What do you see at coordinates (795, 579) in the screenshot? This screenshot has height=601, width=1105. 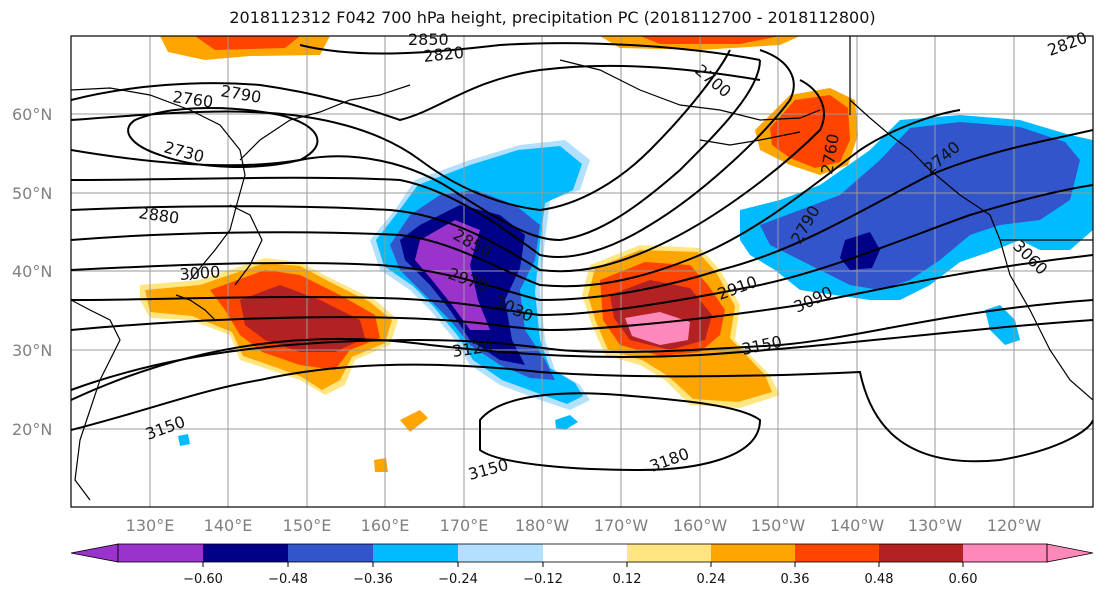 I see `colorbar-tick-label: 0.36` at bounding box center [795, 579].